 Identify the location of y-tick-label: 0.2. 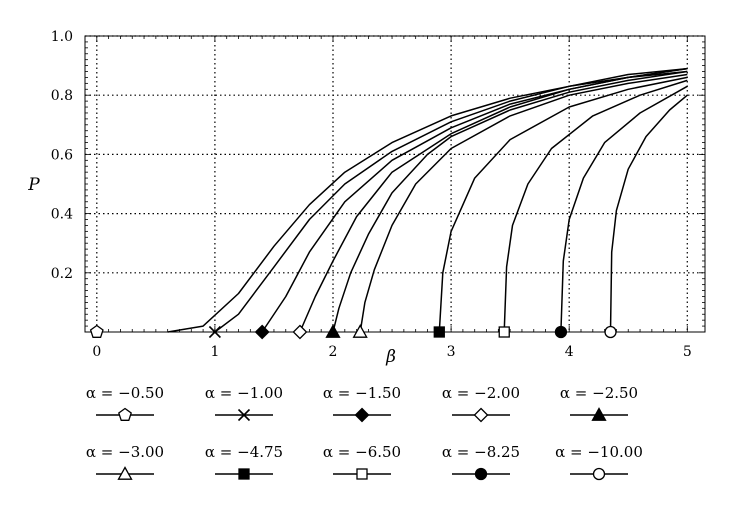
(62, 274).